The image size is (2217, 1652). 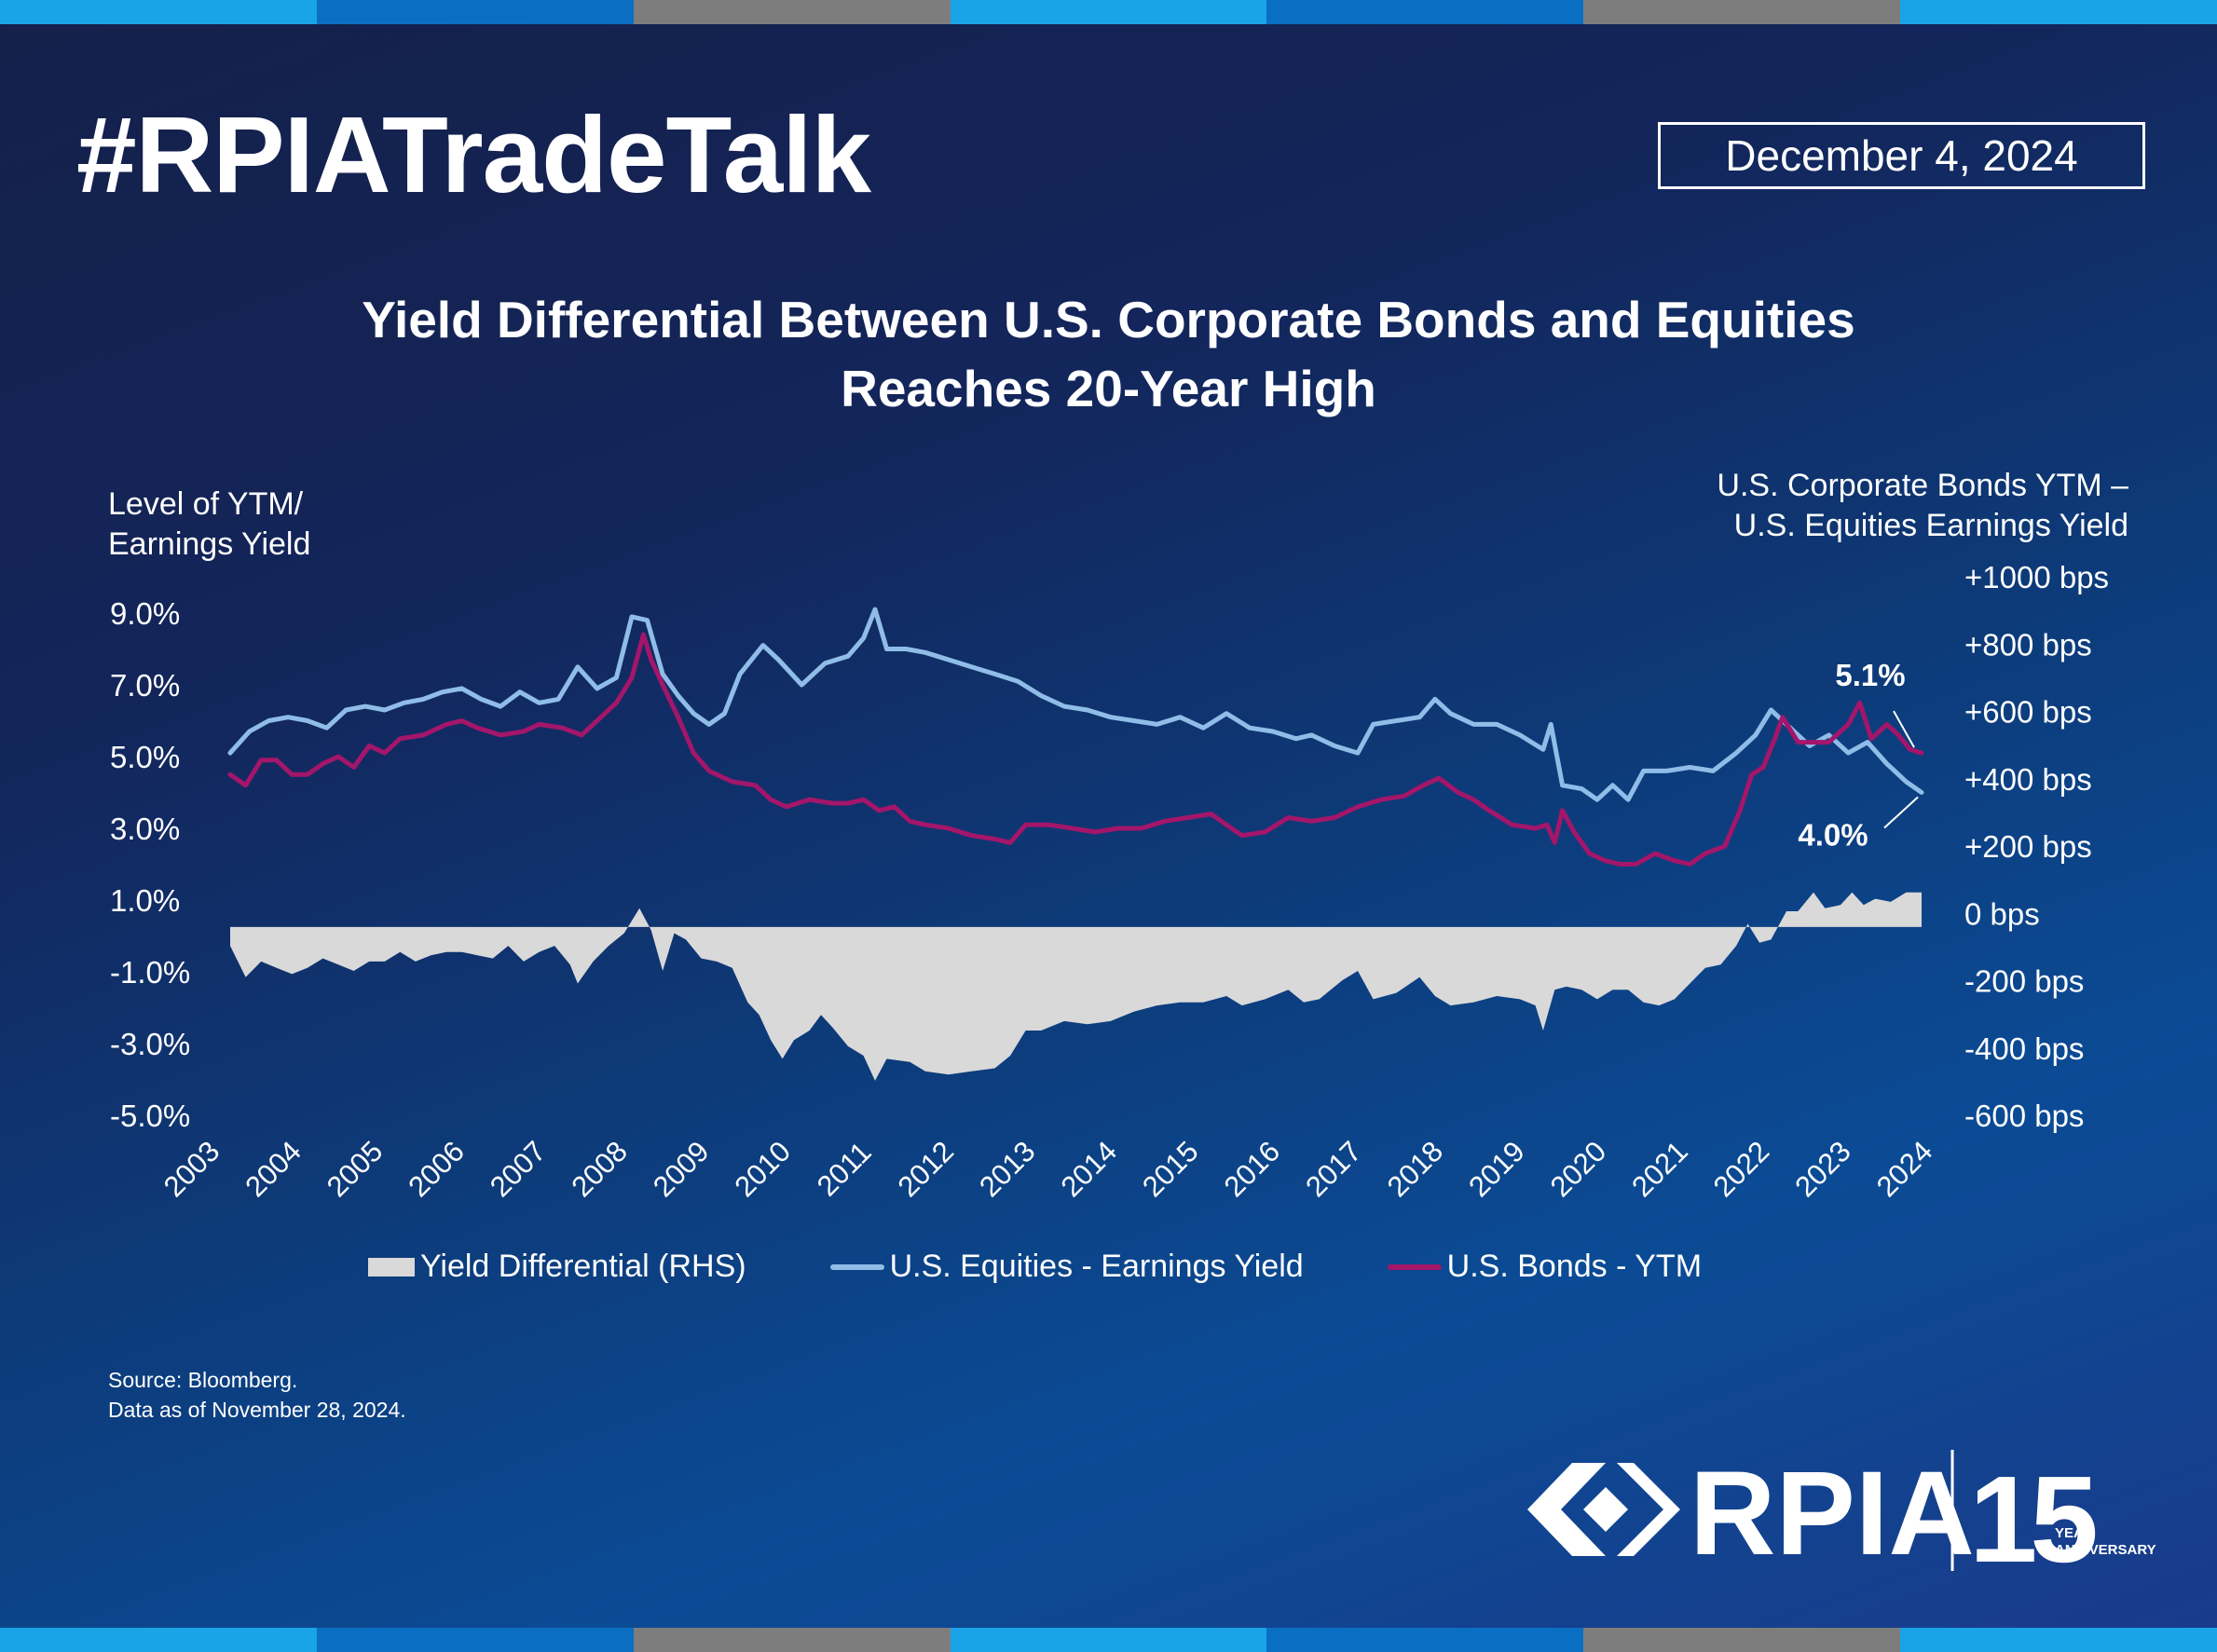 I want to click on legend-item-diff: Yield Differential (RHS), so click(x=557, y=1267).